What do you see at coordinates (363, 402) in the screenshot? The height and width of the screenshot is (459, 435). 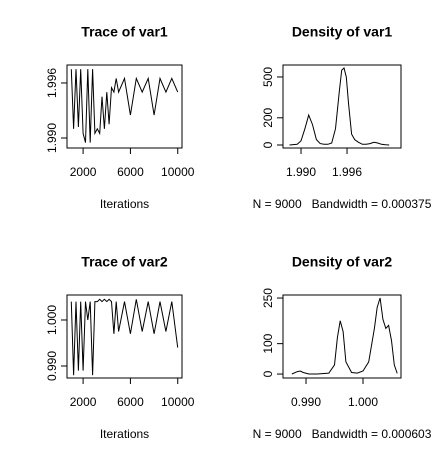 I see `x-tick-label: 1.000` at bounding box center [363, 402].